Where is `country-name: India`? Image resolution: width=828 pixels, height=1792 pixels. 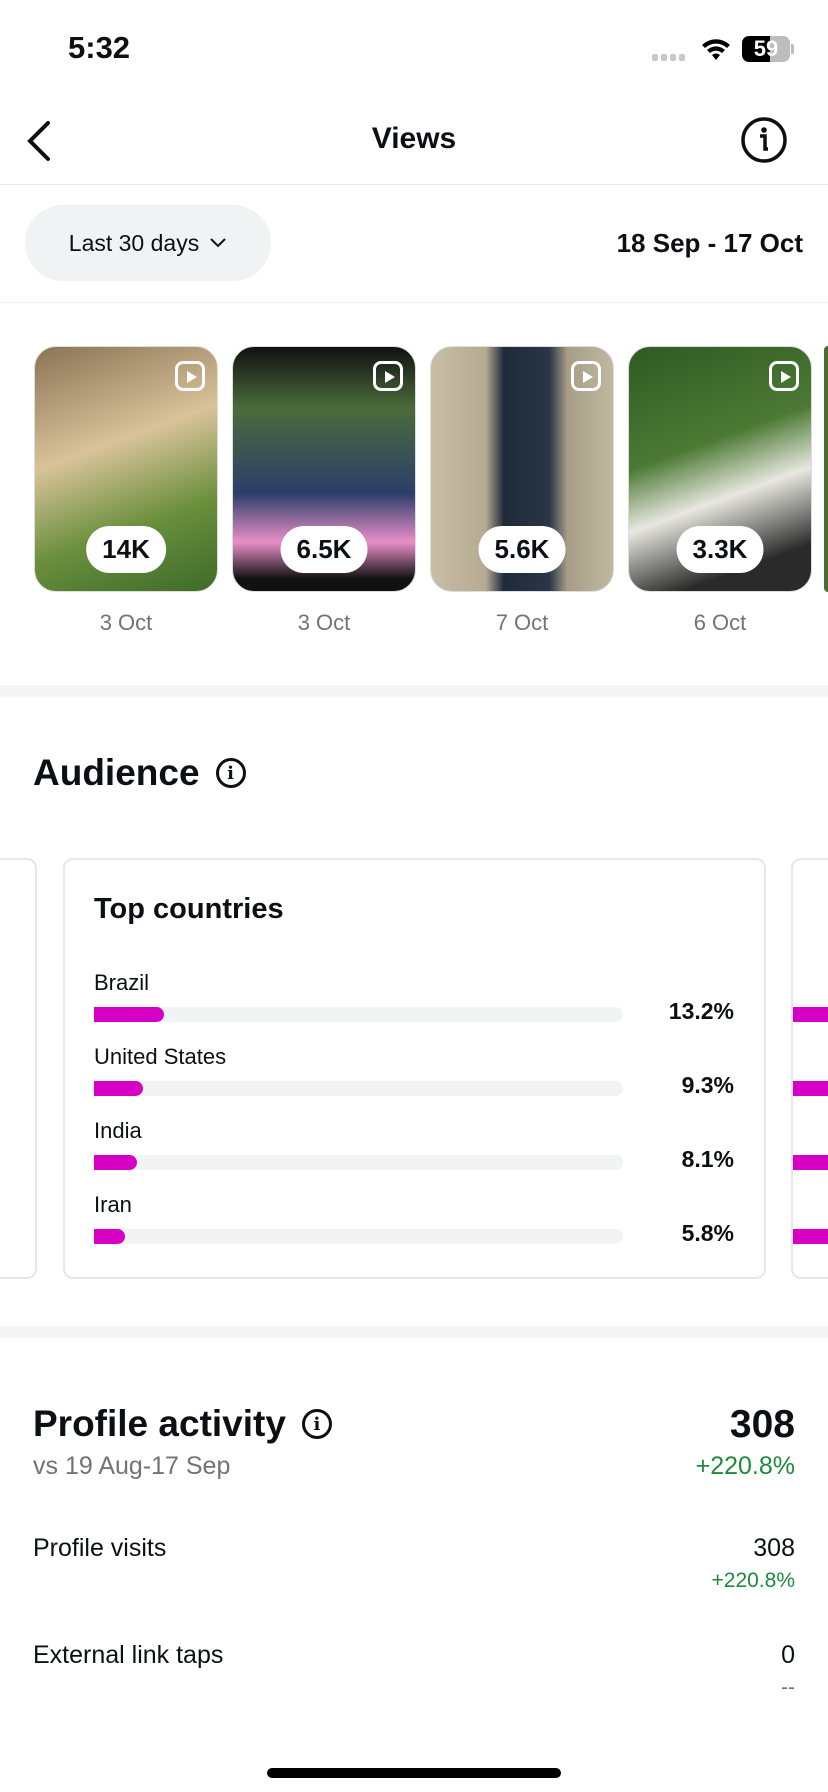 country-name: India is located at coordinates (118, 1130).